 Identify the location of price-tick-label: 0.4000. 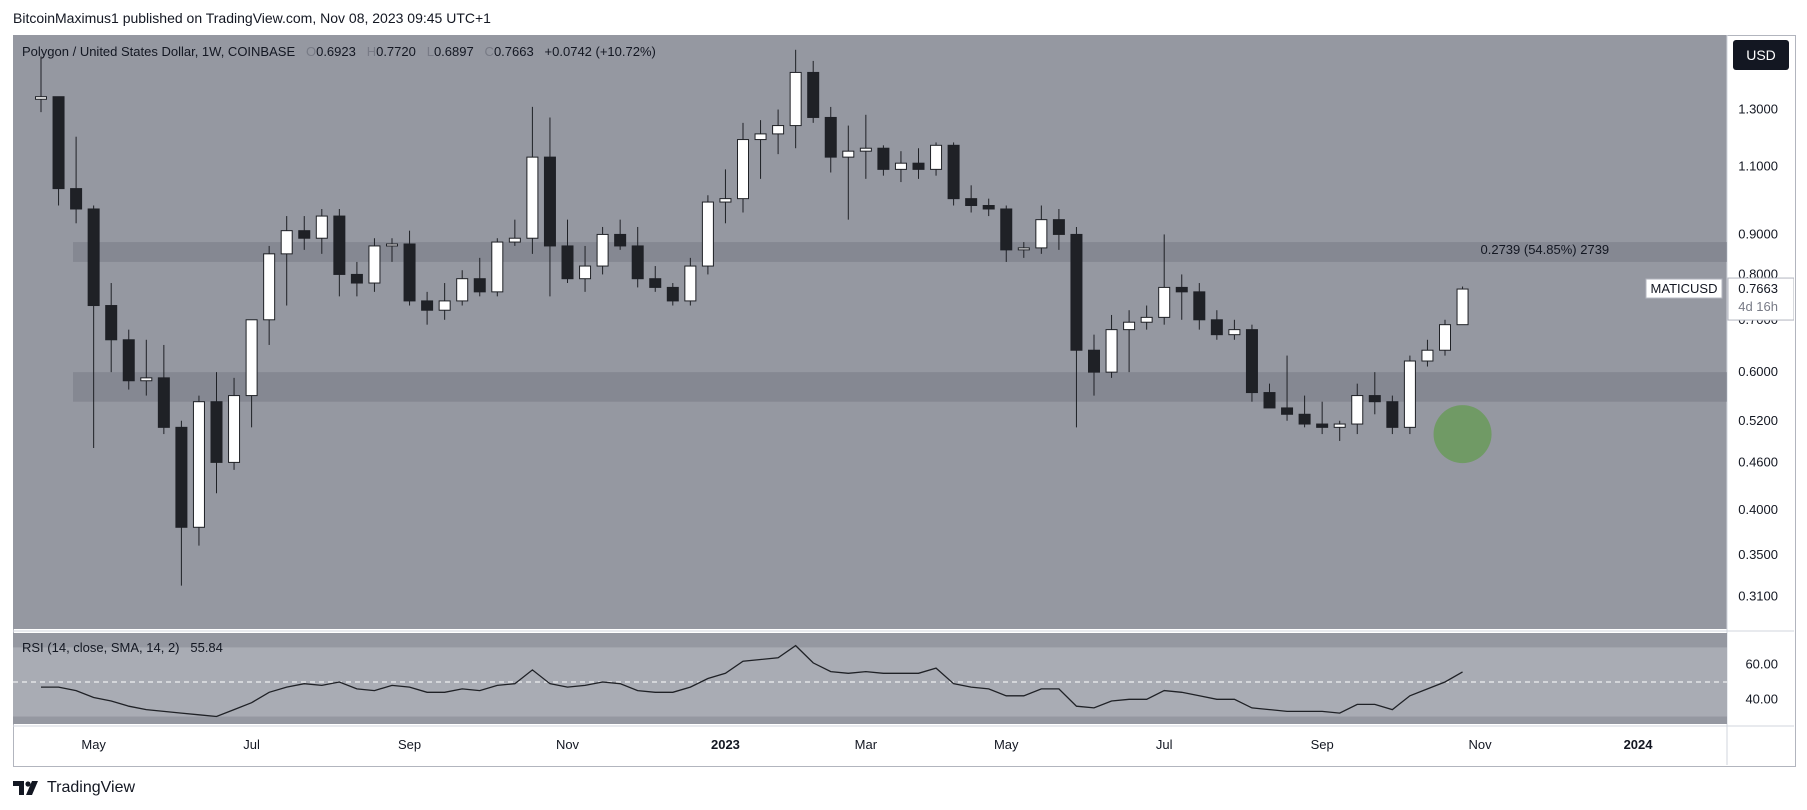
(1758, 509).